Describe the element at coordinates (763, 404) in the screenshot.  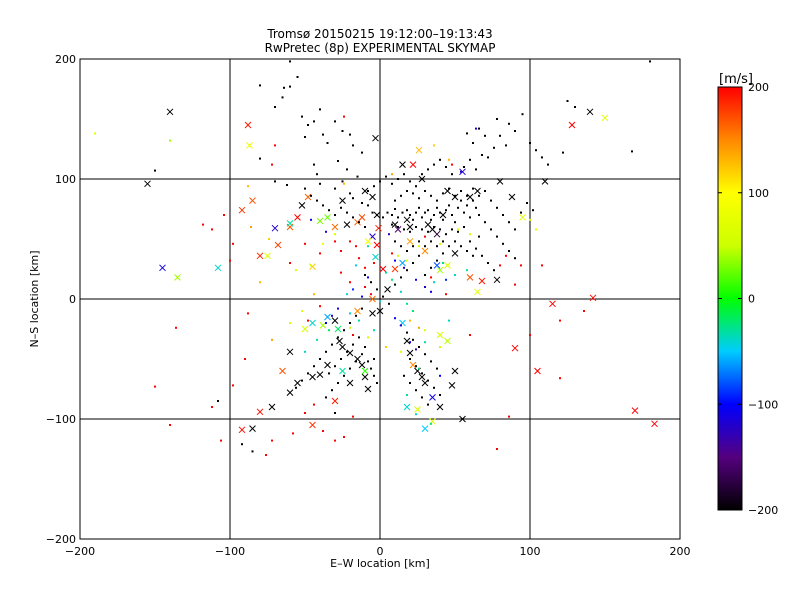
I see `colorbar-tick-label: −100` at that location.